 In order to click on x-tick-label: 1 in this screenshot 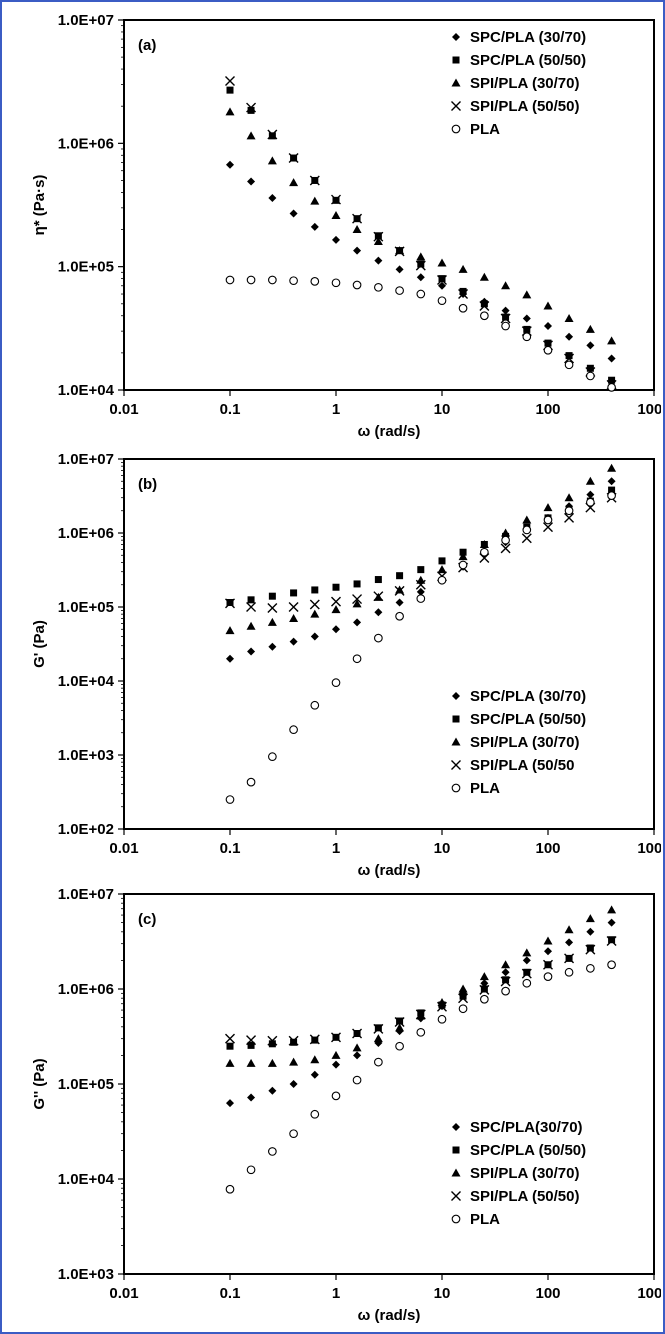, I will do `click(336, 409)`.